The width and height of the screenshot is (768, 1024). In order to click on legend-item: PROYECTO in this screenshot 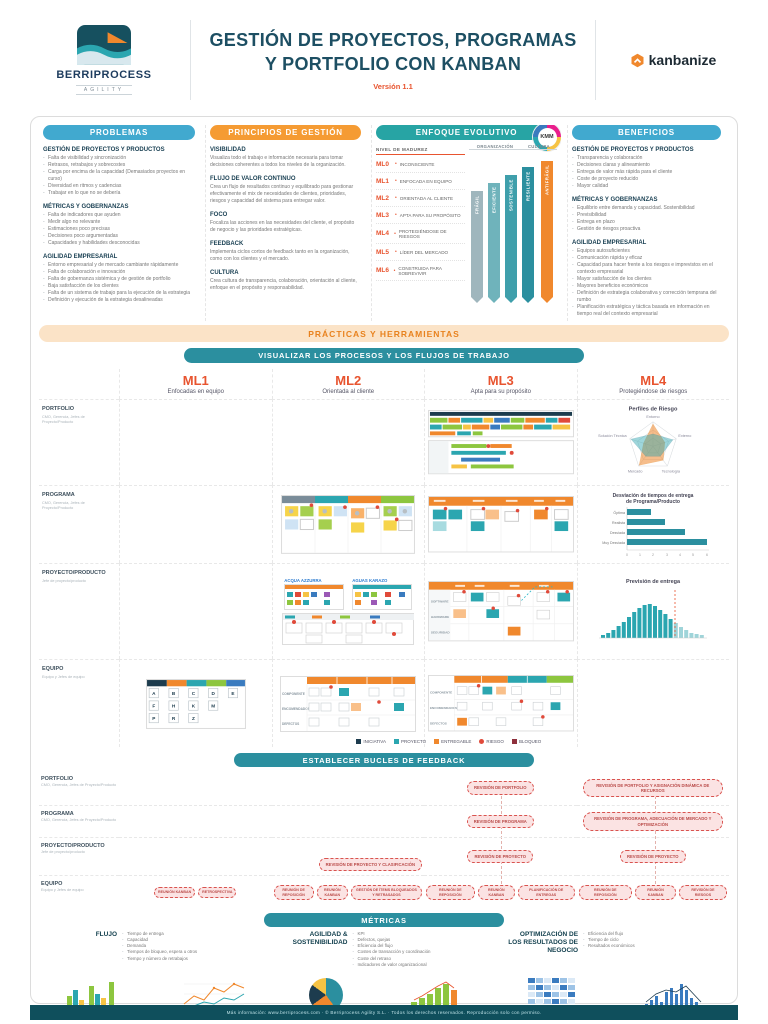, I will do `click(409, 741)`.